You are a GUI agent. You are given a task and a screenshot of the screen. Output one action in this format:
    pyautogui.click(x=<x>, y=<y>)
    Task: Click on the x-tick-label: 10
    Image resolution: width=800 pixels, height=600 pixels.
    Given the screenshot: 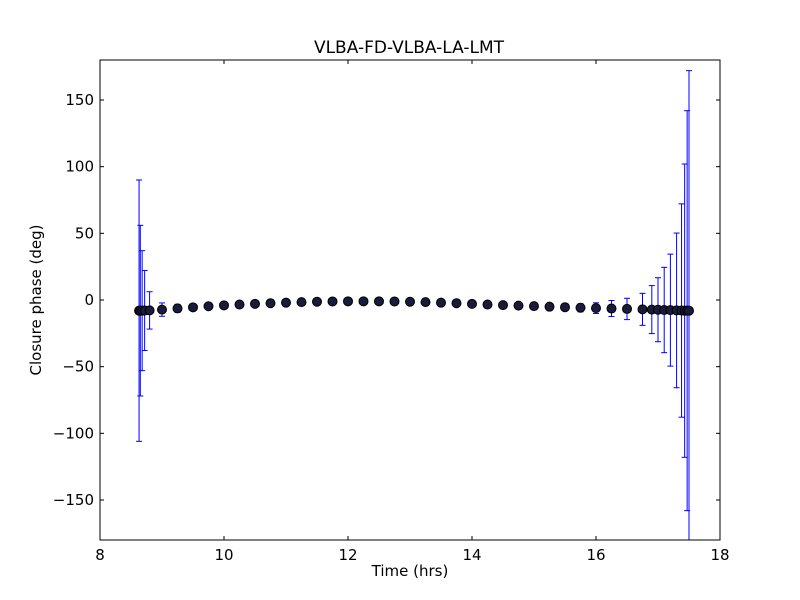 What is the action you would take?
    pyautogui.click(x=223, y=555)
    